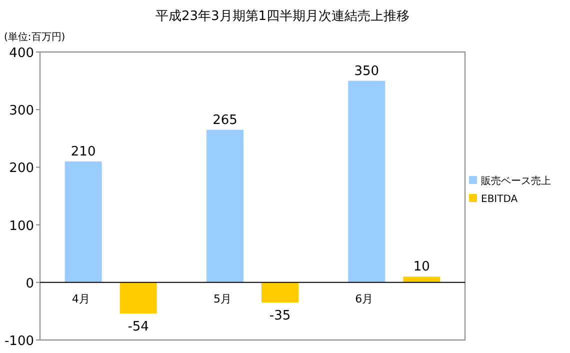  I want to click on y-tick-label: 400, so click(21, 53).